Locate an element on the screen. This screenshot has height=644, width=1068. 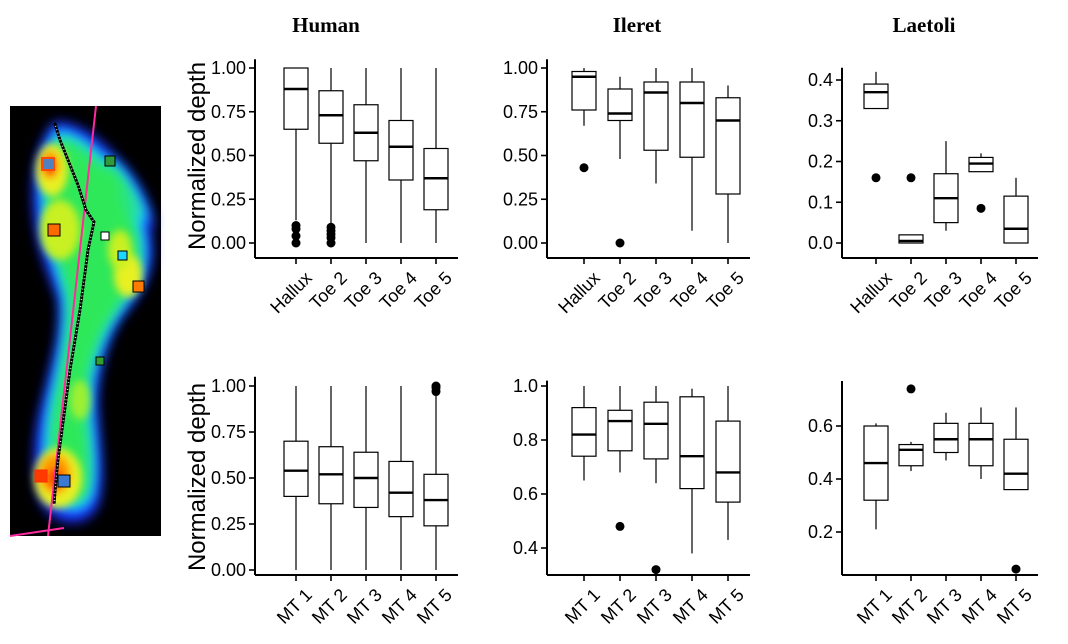
panel-ileret-mt: 0.4 0.6 0.8 1.0 MT 1MT 2MT 3MT 4MT 5 is located at coordinates (631, 502).